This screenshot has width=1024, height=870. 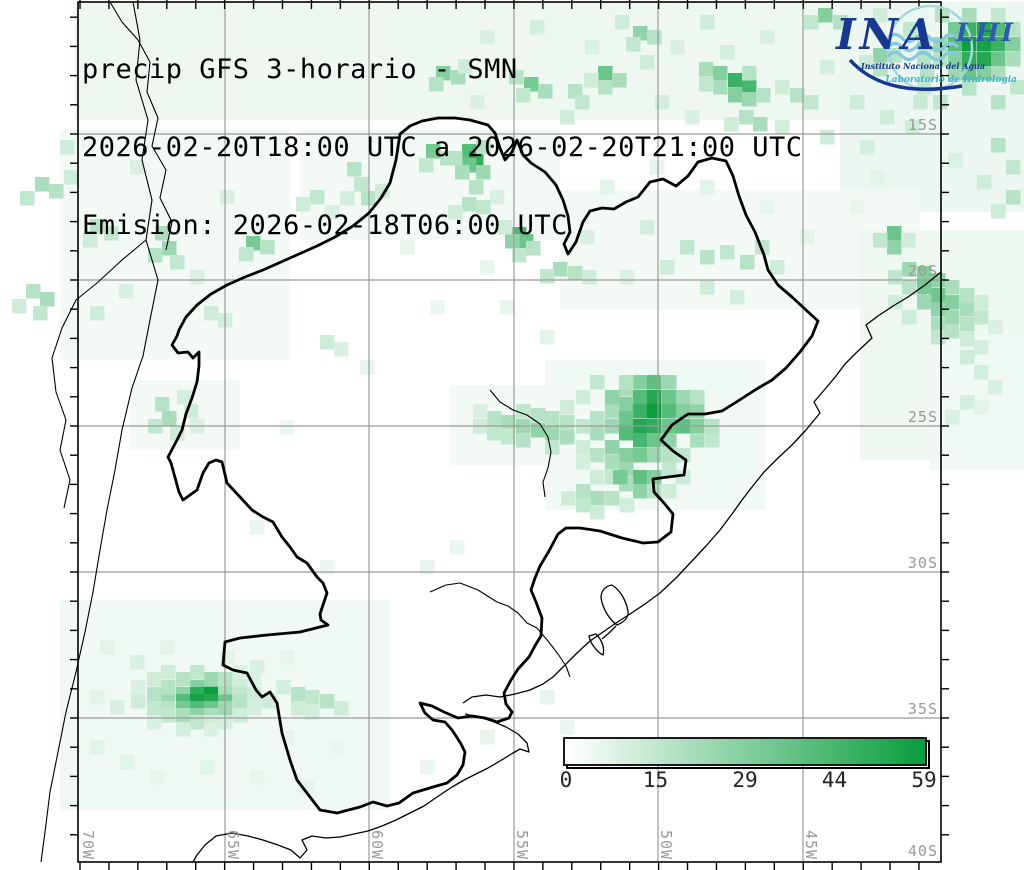 I want to click on lon-label-55W: 55W, so click(x=522, y=845).